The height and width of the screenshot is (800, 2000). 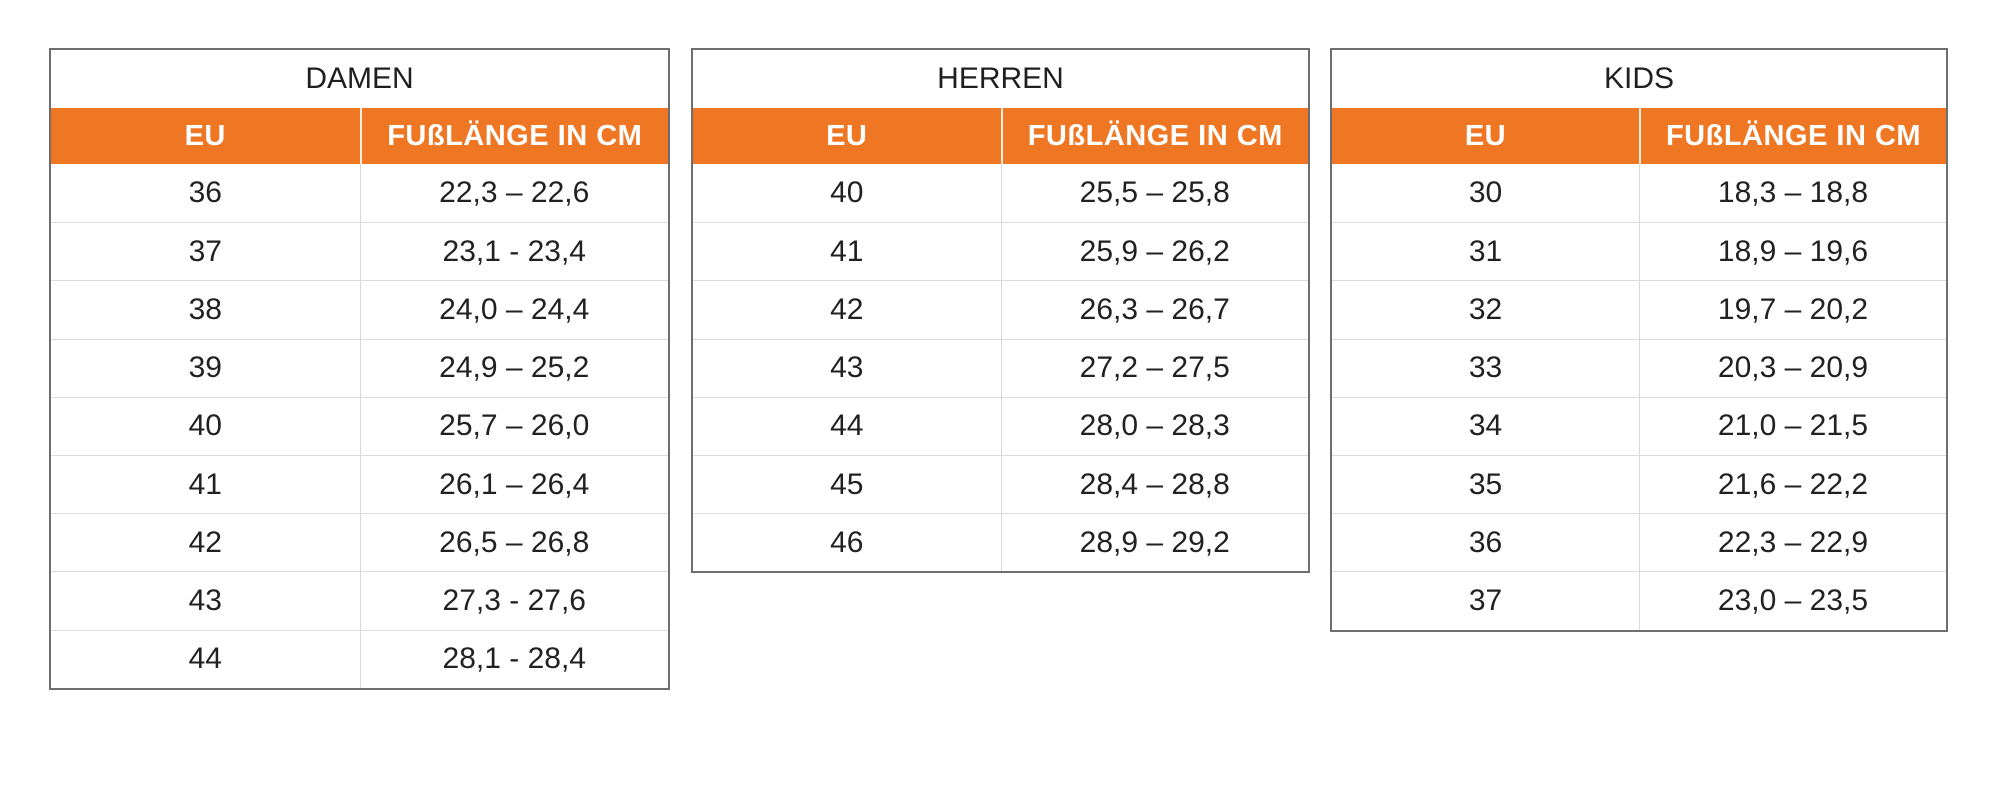 What do you see at coordinates (205, 368) in the screenshot?
I see `eu-size-cell: 39` at bounding box center [205, 368].